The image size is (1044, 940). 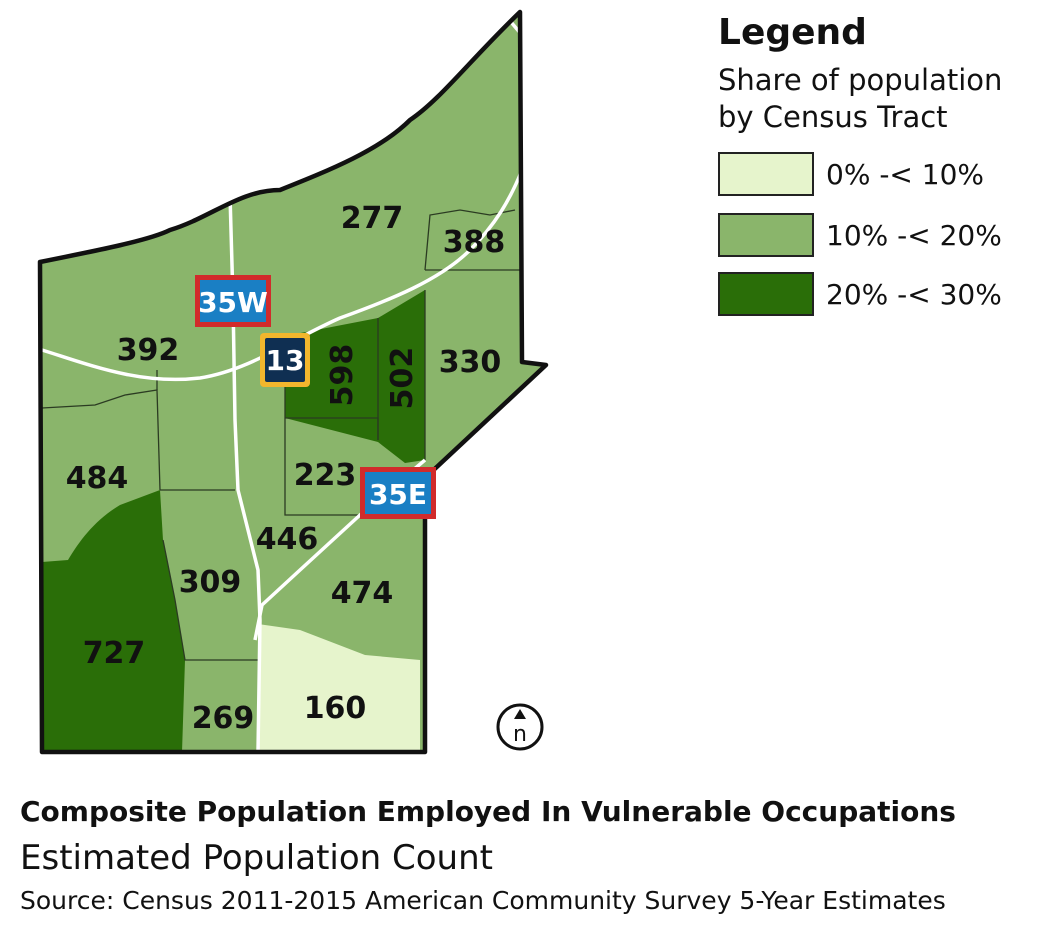 What do you see at coordinates (335, 708) in the screenshot?
I see `tract-label-160: 160` at bounding box center [335, 708].